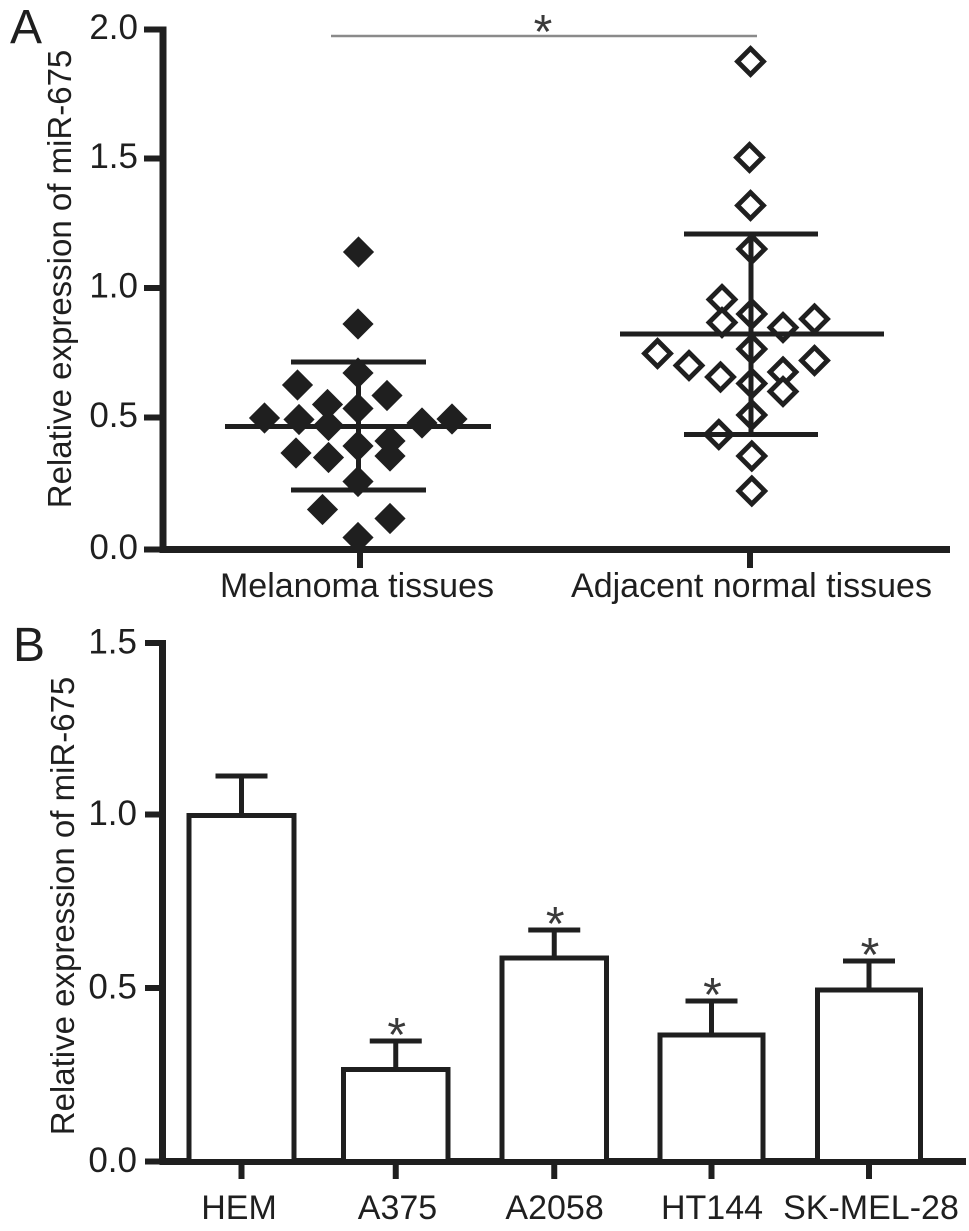 Image resolution: width=969 pixels, height=1231 pixels. Describe the element at coordinates (397, 1208) in the screenshot. I see `svg-text: A375` at that location.